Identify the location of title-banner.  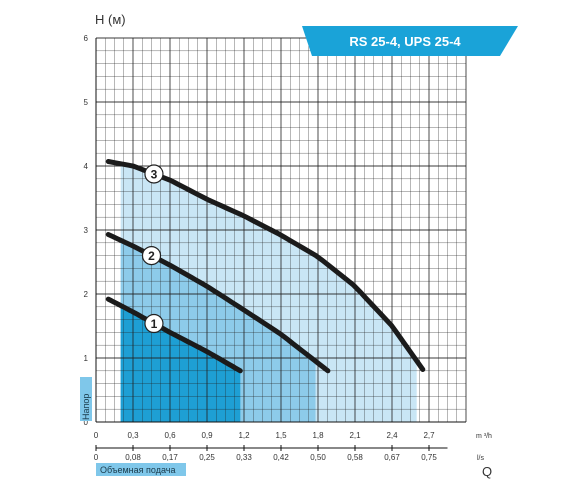
(410, 41).